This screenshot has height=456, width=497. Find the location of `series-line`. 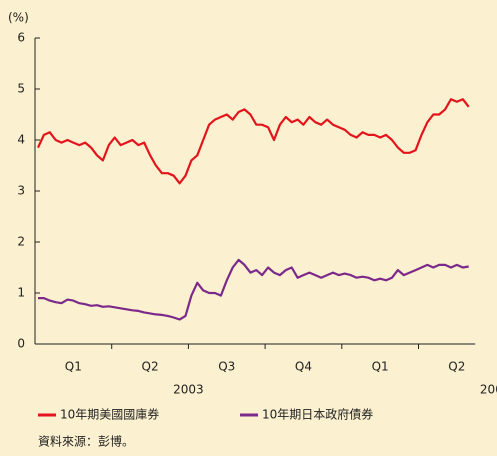

series-line is located at coordinates (253, 289).